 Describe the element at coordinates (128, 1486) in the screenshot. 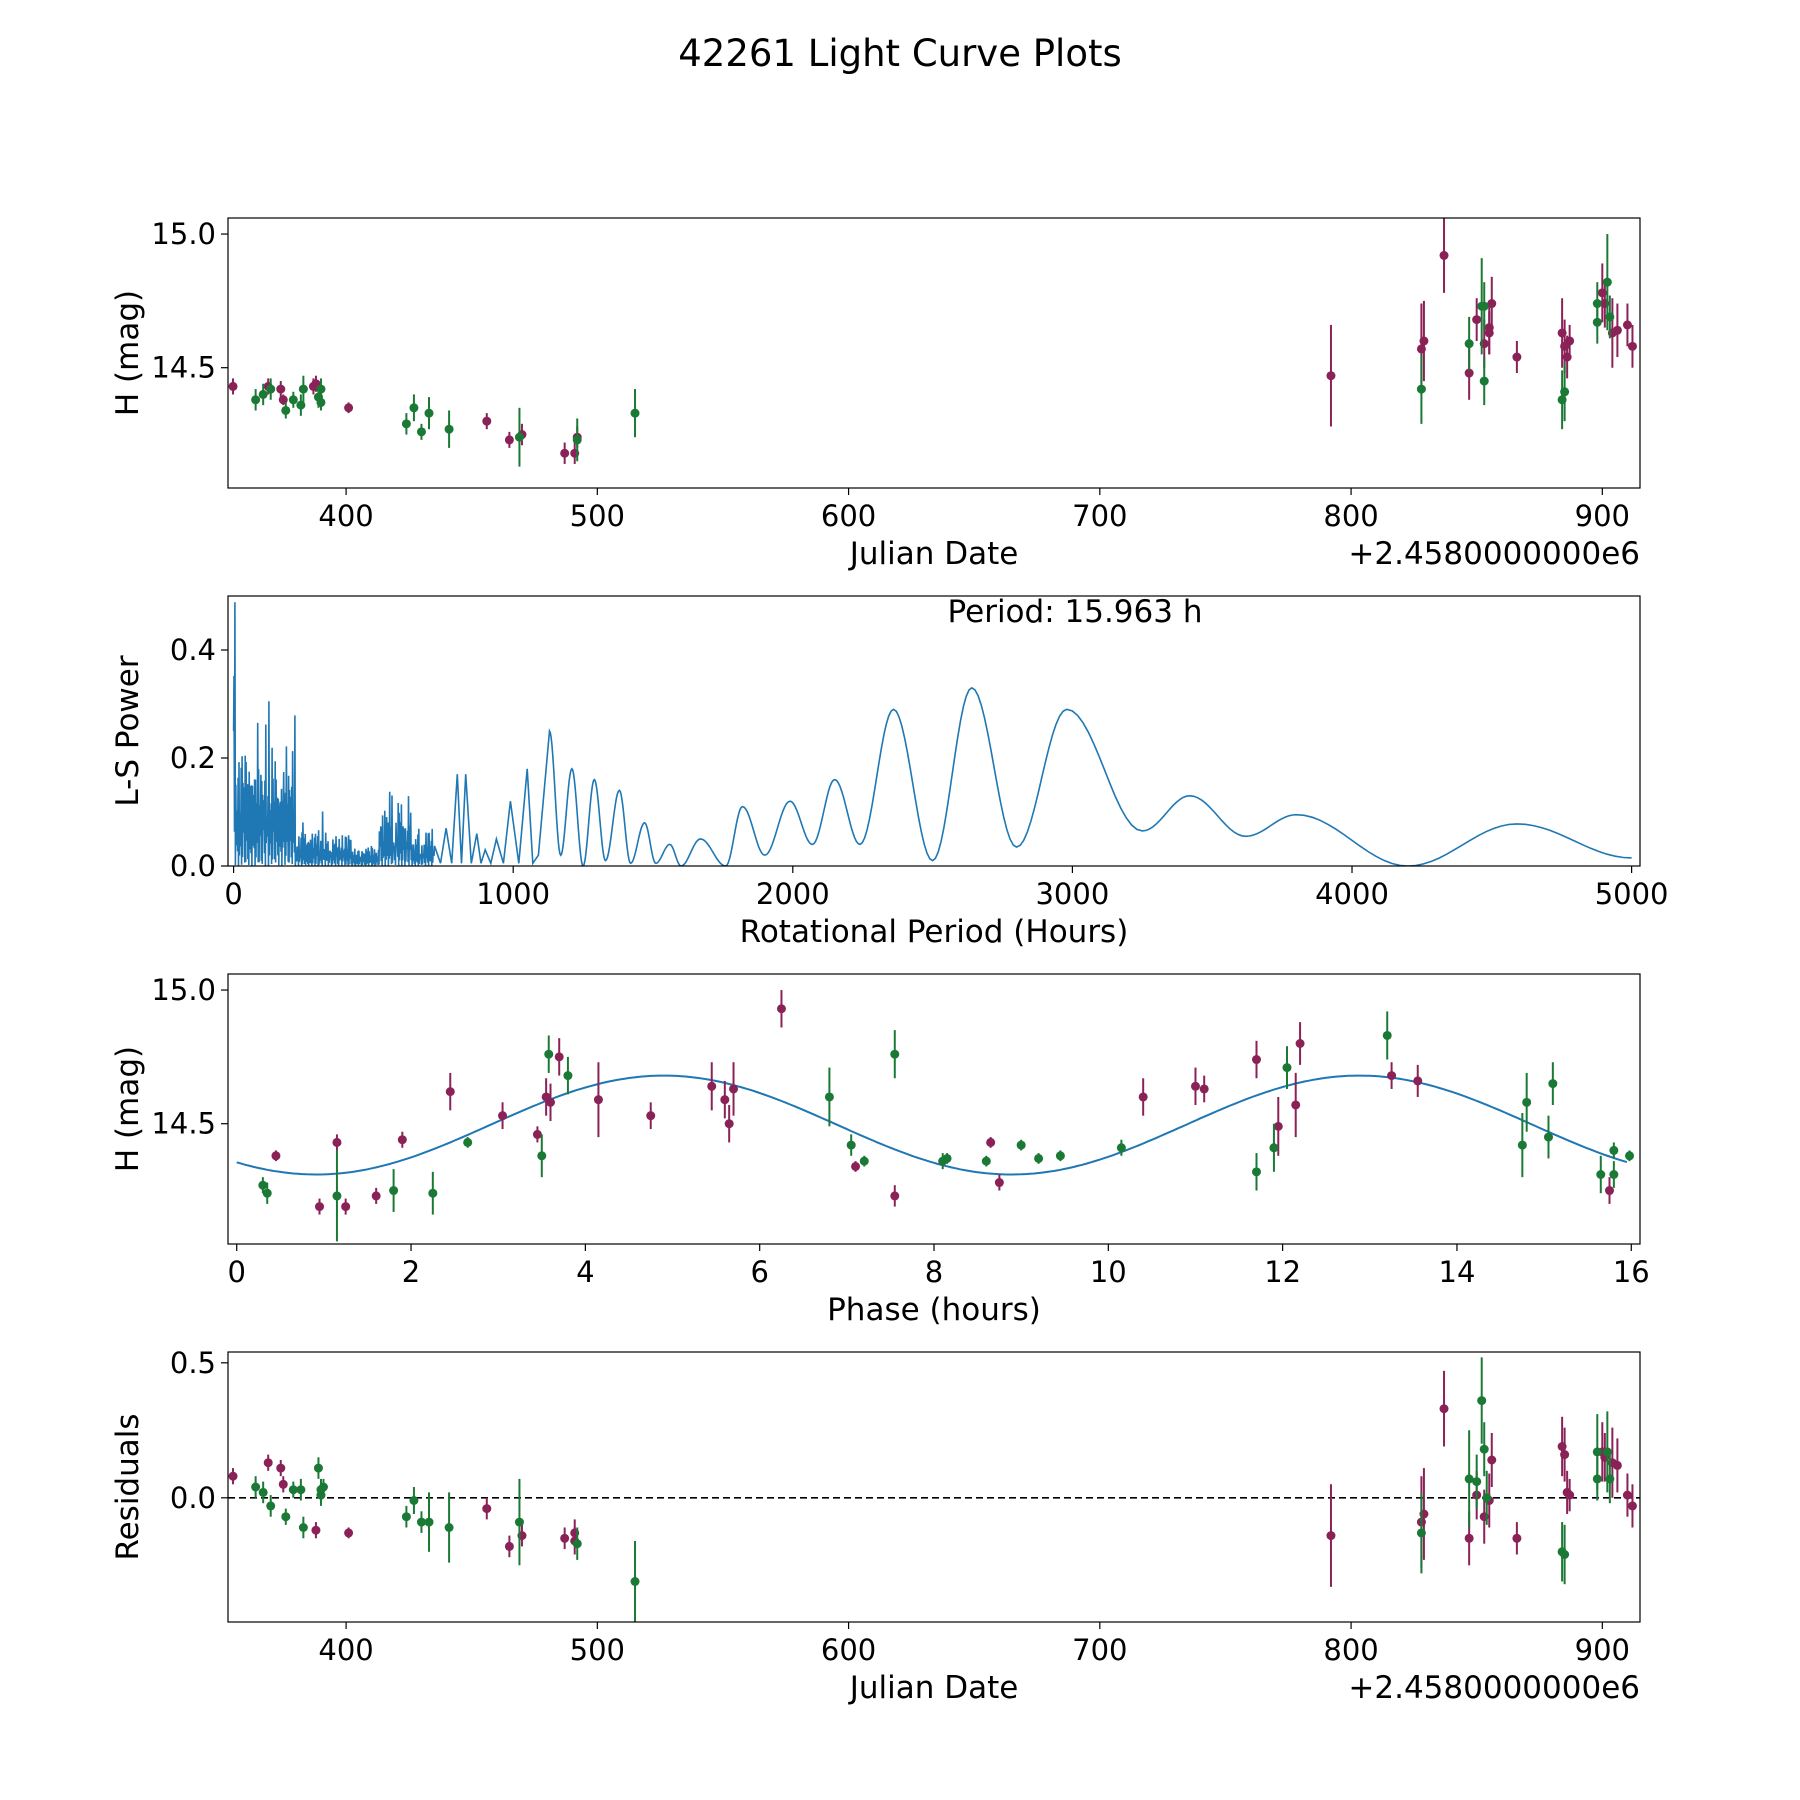

I see `y-axis-label: Residuals` at that location.